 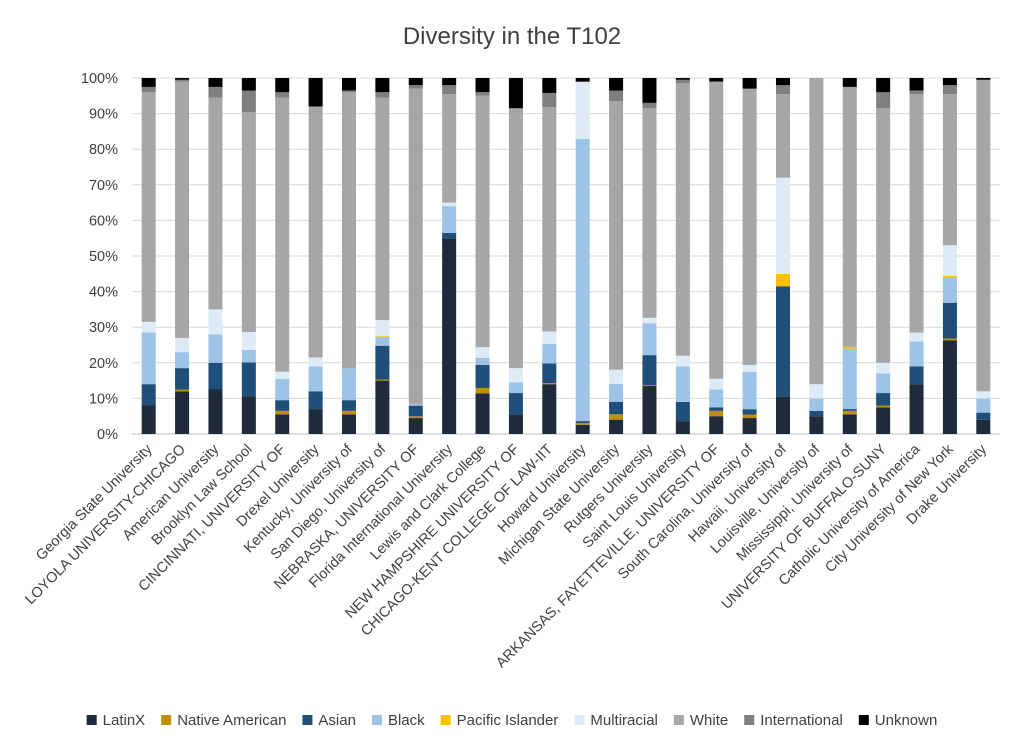 I want to click on legend-item: Unknown, so click(x=898, y=720).